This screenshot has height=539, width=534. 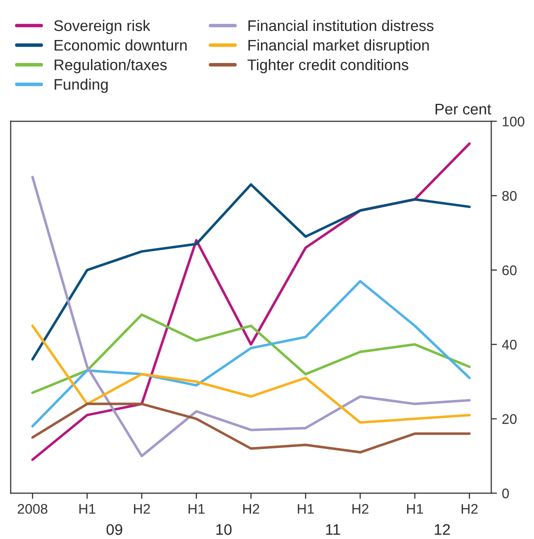 What do you see at coordinates (341, 26) in the screenshot?
I see `legend-label: Financial institution distress` at bounding box center [341, 26].